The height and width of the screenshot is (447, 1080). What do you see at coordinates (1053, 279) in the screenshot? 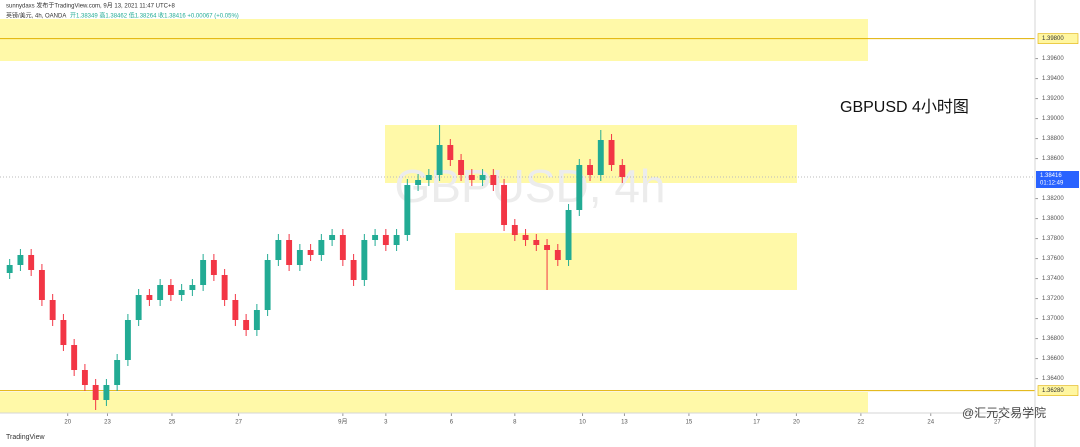
I see `y-tick-label: 1.37400` at bounding box center [1053, 279].